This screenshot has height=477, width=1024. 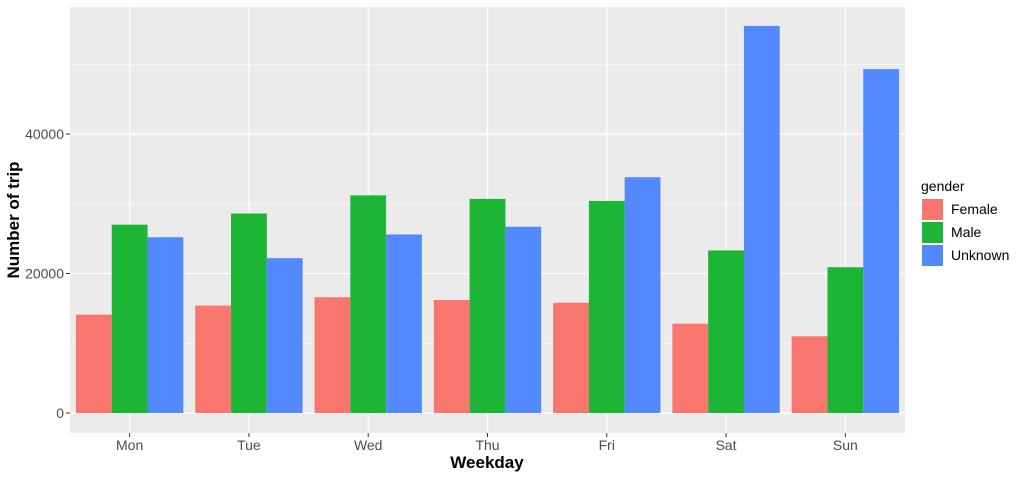 What do you see at coordinates (726, 445) in the screenshot?
I see `x-tick-label: Sat` at bounding box center [726, 445].